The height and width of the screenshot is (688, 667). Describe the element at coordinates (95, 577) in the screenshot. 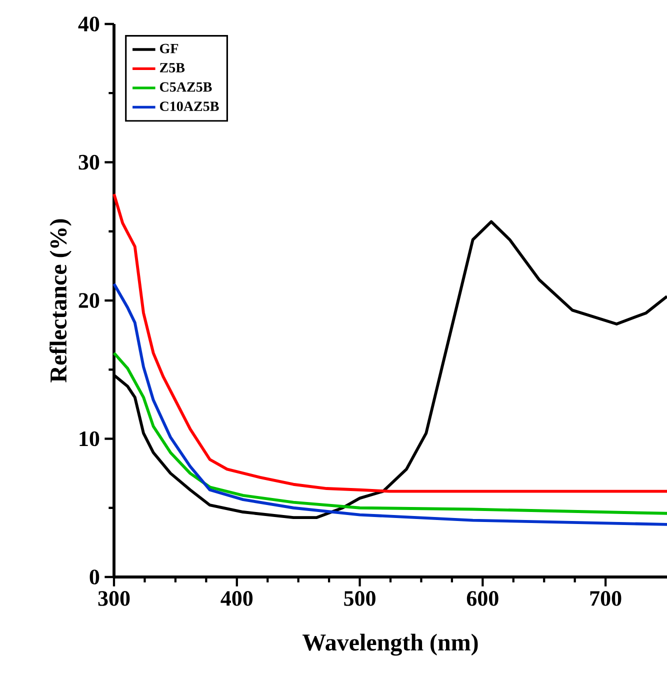

I see `y-tick-label: 0` at that location.